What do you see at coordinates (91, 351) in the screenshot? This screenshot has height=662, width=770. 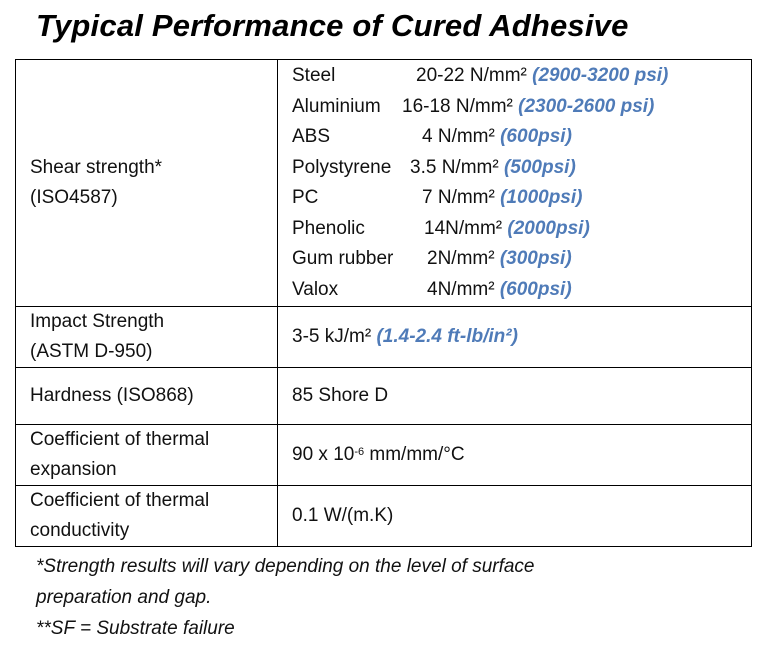 I see `impact-standard: (ASTM D-950)` at bounding box center [91, 351].